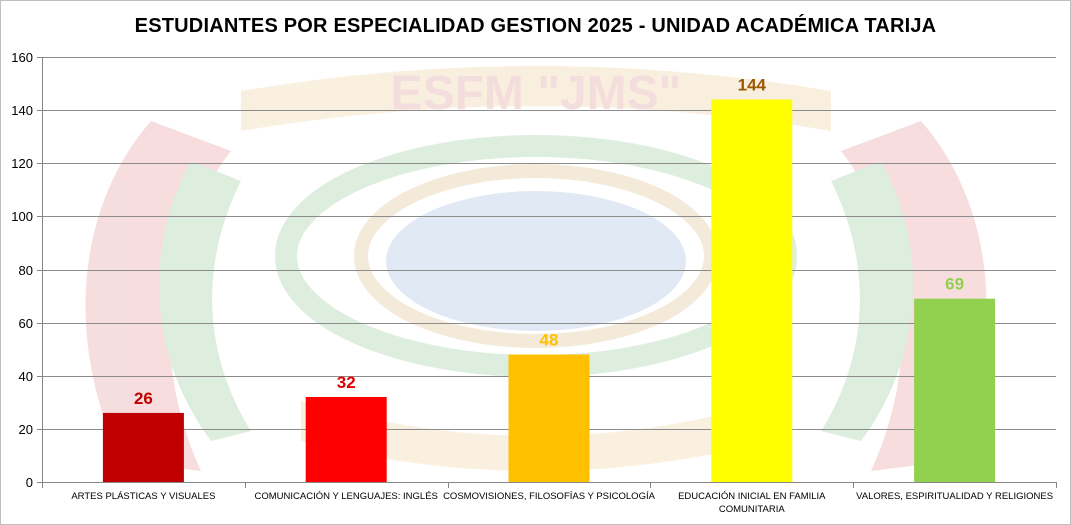 This screenshot has width=1071, height=525. Describe the element at coordinates (22, 216) in the screenshot. I see `y-tick-label: 100` at that location.